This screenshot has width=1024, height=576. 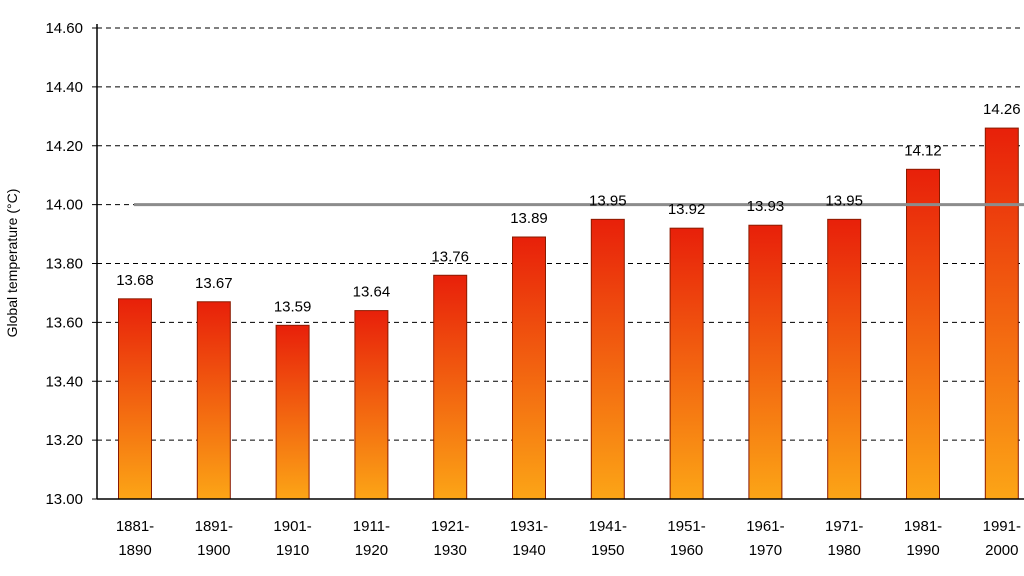 I want to click on x-tick-label: 1910, so click(x=292, y=550).